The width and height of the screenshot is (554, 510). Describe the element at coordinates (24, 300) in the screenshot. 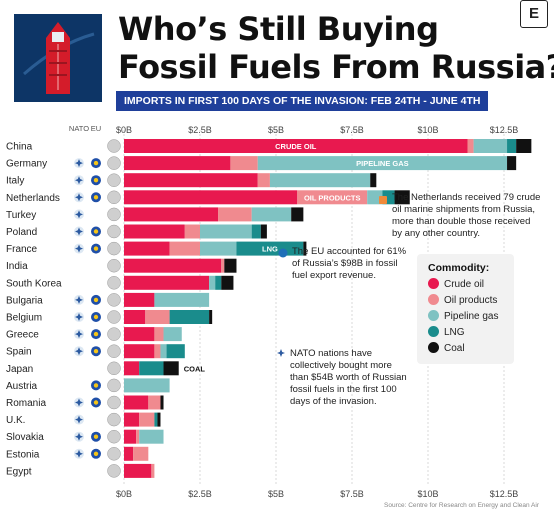

I see `country-label-bulgaria: Bulgaria` at that location.